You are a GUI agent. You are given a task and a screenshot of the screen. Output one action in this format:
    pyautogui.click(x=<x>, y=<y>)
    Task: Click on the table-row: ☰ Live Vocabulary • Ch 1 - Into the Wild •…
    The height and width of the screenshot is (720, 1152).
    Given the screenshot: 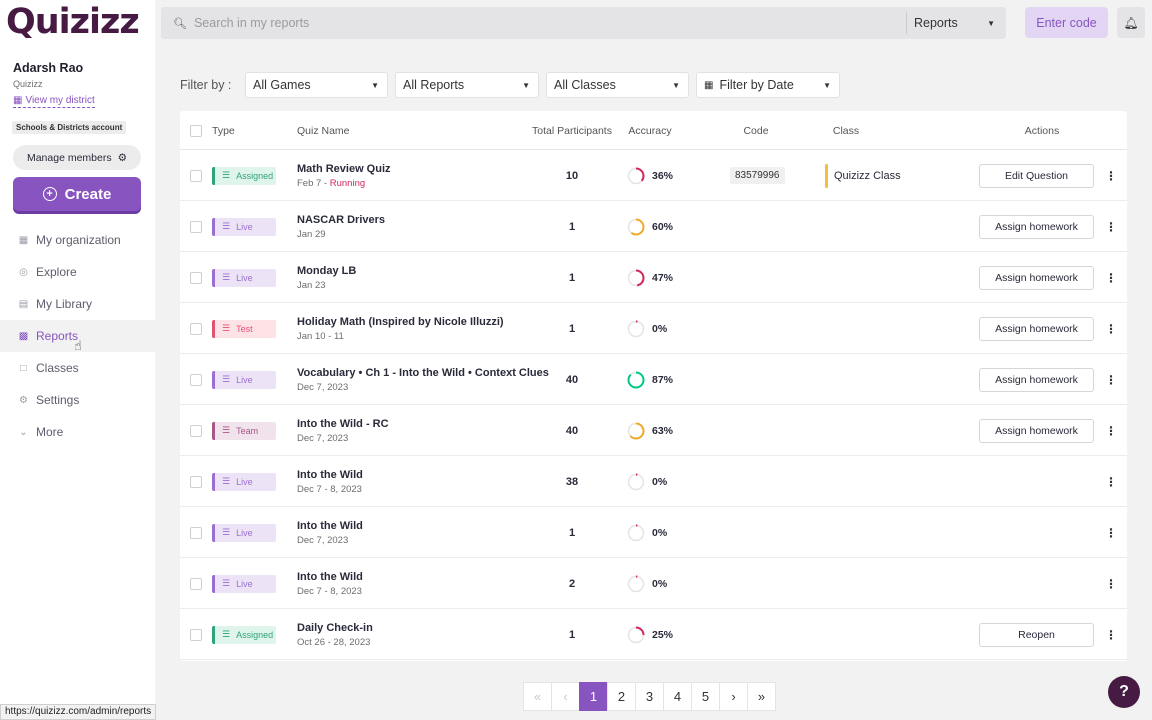 What is the action you would take?
    pyautogui.click(x=653, y=379)
    